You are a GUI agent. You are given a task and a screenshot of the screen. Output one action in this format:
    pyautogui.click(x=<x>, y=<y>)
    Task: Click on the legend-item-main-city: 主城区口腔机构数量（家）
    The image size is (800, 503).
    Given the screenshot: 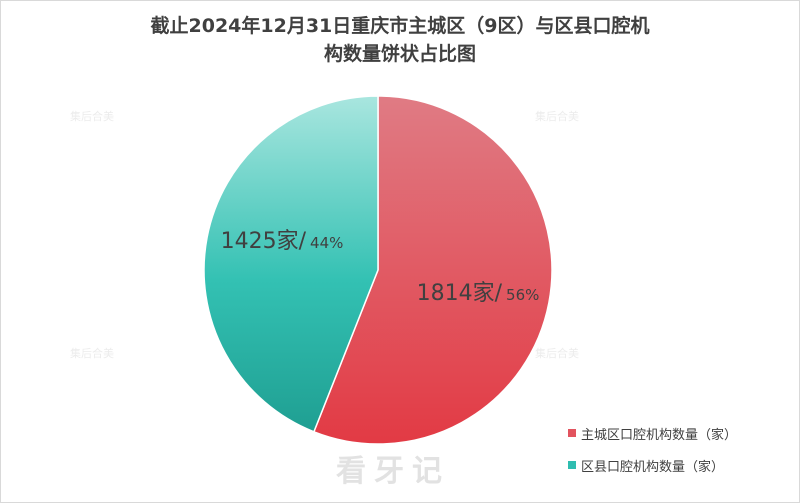 What is the action you would take?
    pyautogui.click(x=652, y=433)
    